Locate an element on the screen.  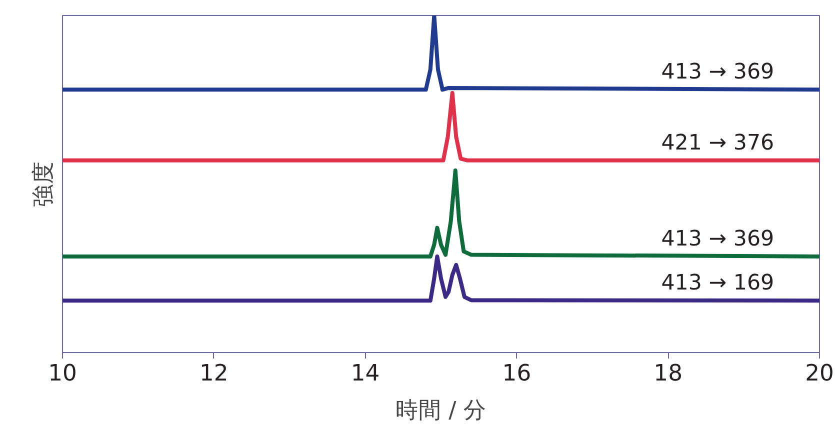
series-label: 421 → 376 is located at coordinates (717, 143).